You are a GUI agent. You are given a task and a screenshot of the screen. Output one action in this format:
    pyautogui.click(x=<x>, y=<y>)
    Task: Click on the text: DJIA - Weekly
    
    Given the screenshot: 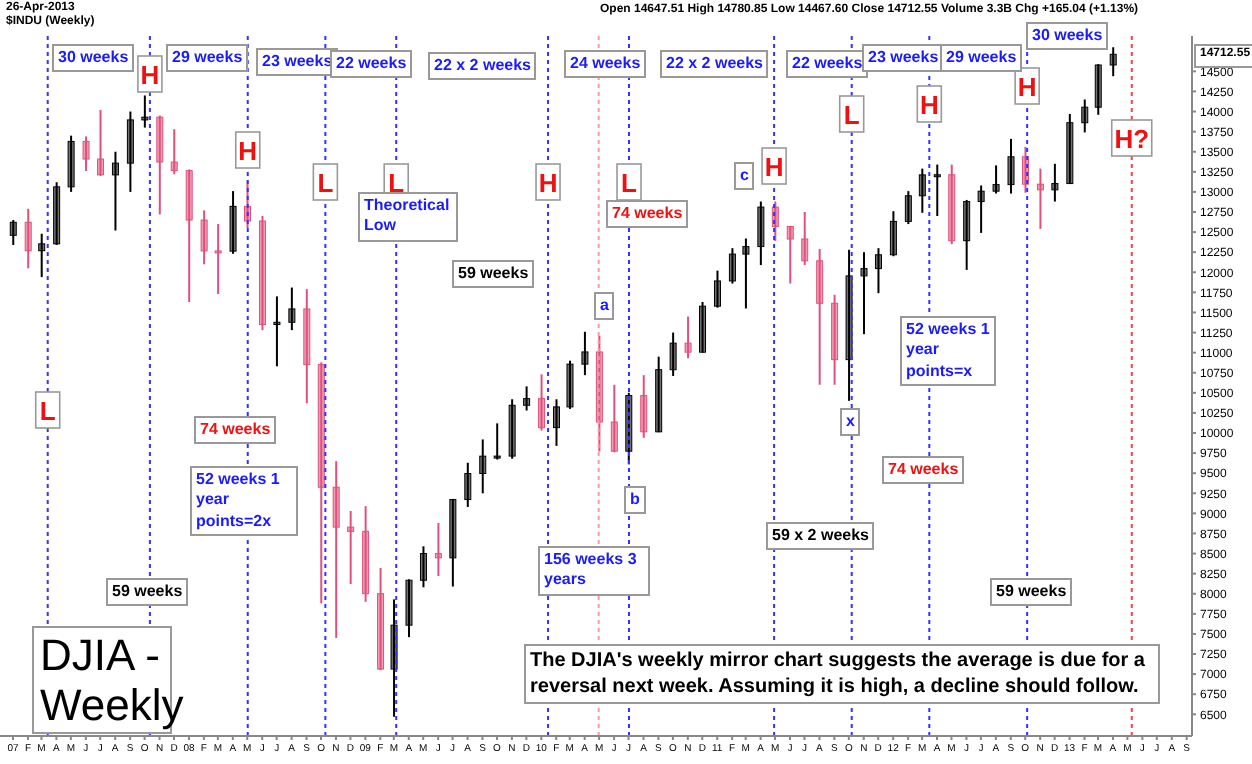 What is the action you would take?
    pyautogui.click(x=111, y=681)
    